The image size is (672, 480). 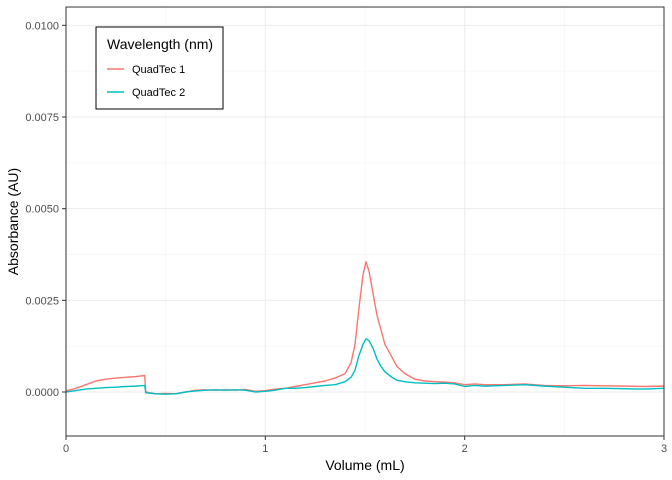 I want to click on legend-label-2: QuadTec 2, so click(x=158, y=93).